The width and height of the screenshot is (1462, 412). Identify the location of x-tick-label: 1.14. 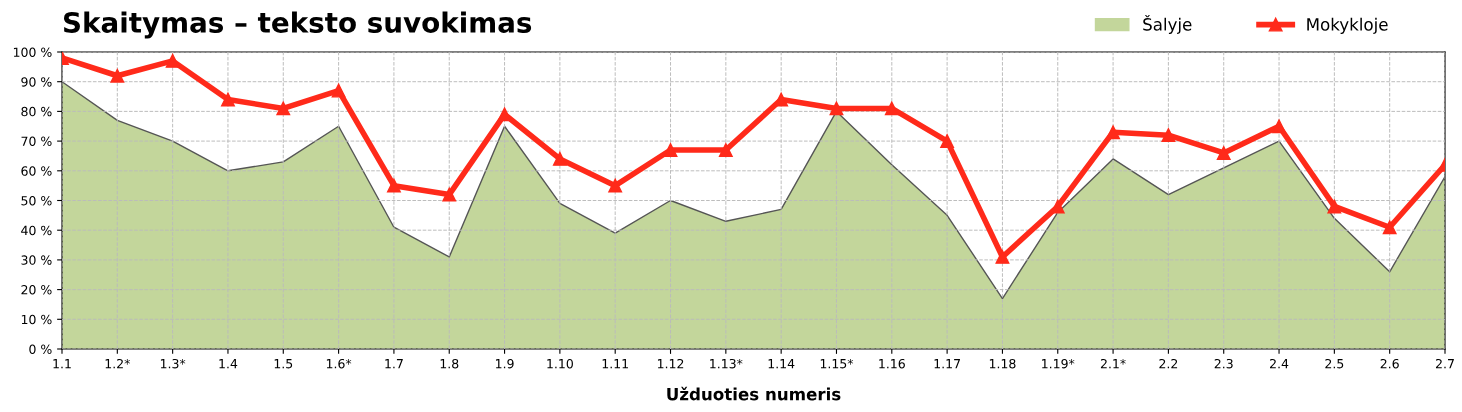
(781, 364).